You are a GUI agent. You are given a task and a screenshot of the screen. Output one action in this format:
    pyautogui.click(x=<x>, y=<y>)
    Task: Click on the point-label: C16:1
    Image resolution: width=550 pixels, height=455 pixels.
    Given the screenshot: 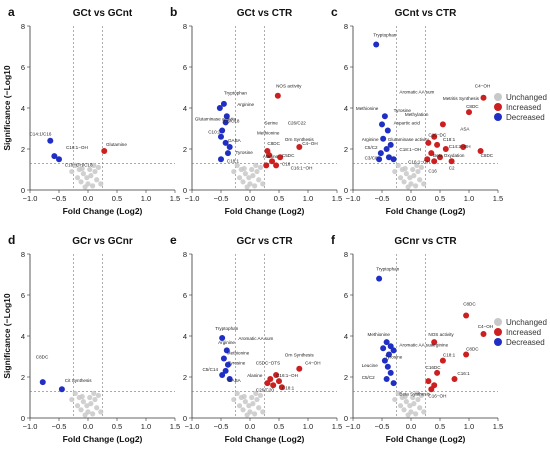 What is the action you would take?
    pyautogui.click(x=463, y=373)
    